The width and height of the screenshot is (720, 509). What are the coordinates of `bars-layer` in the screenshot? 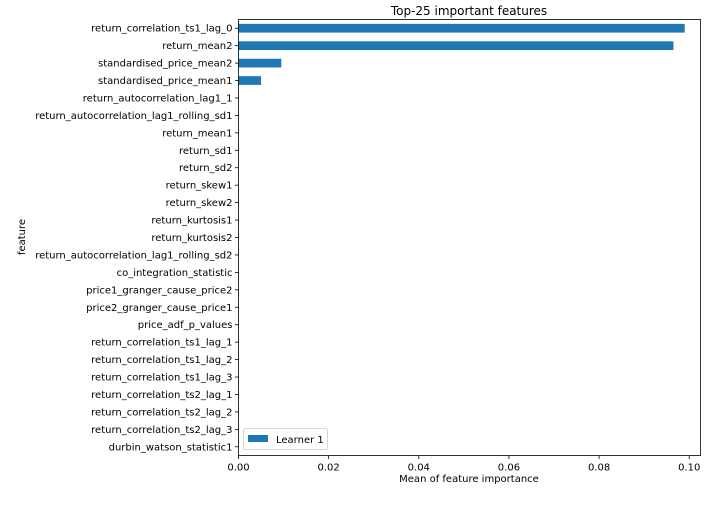 It's located at (461, 54).